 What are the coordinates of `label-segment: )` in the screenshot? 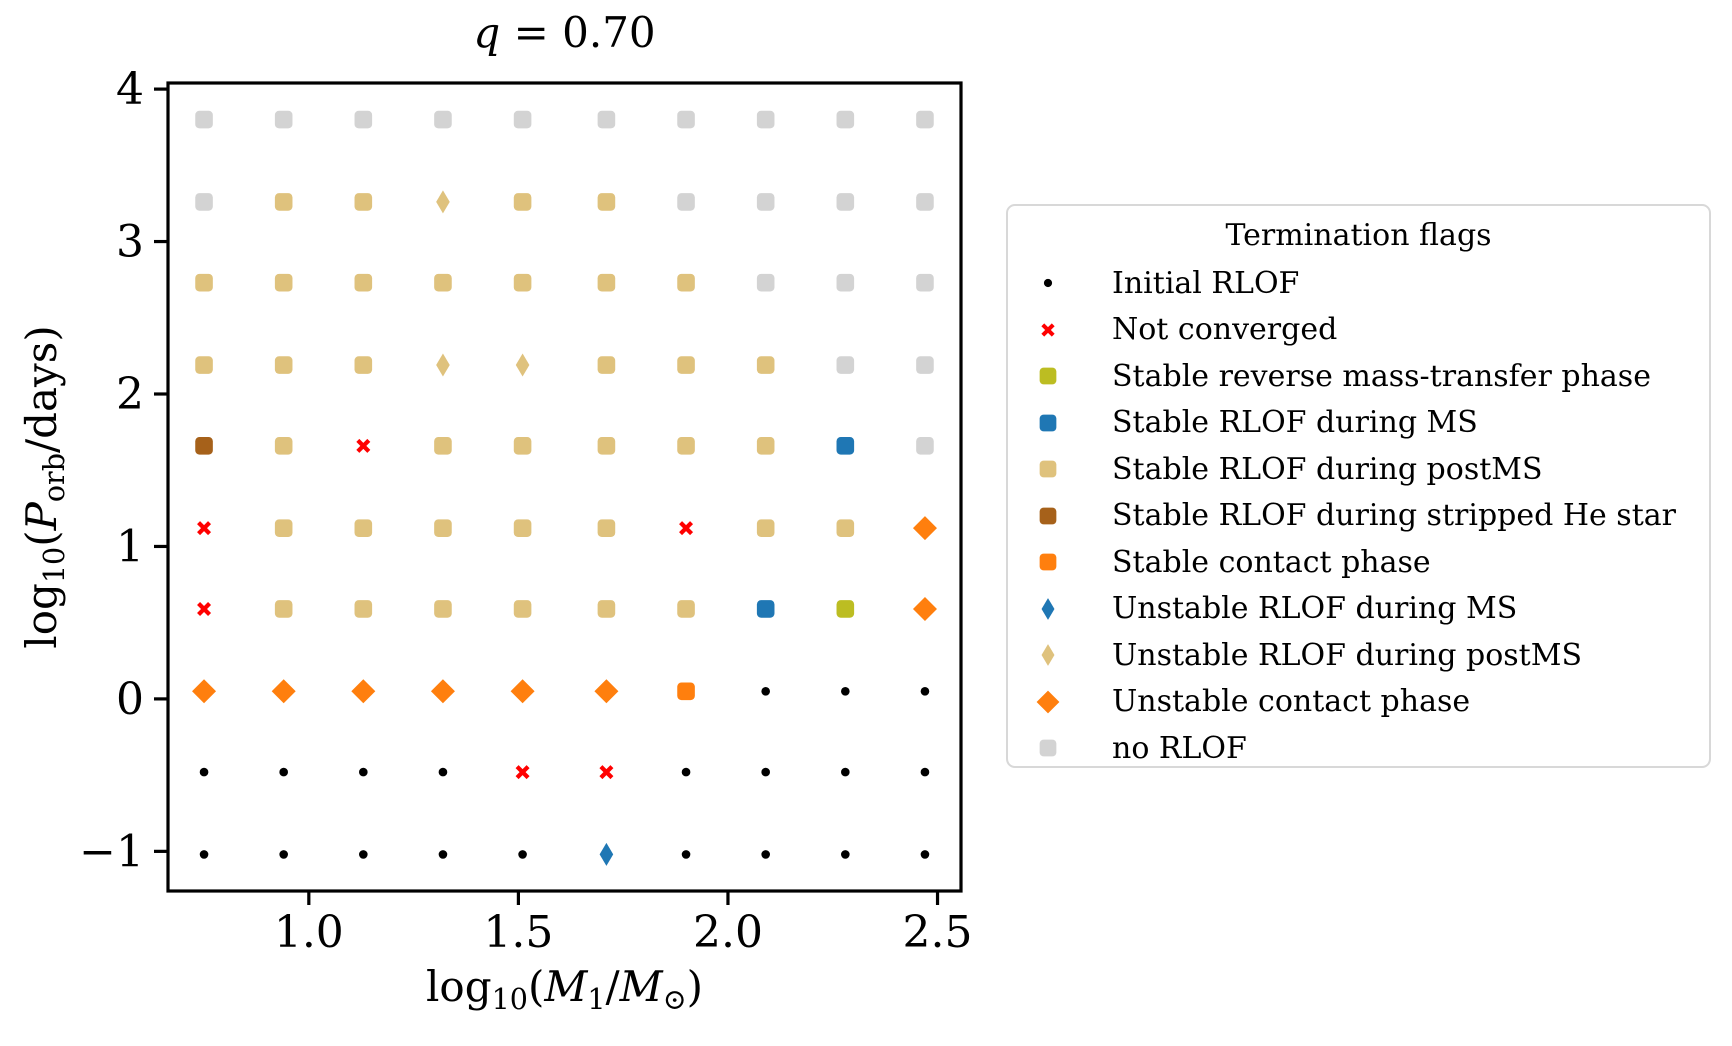 It's located at (694, 986).